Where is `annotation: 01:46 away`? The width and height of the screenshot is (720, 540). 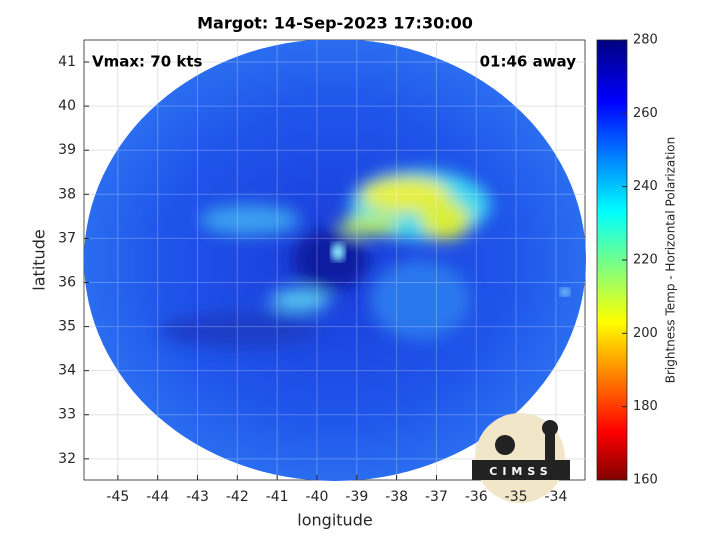 annotation: 01:46 away is located at coordinates (528, 62).